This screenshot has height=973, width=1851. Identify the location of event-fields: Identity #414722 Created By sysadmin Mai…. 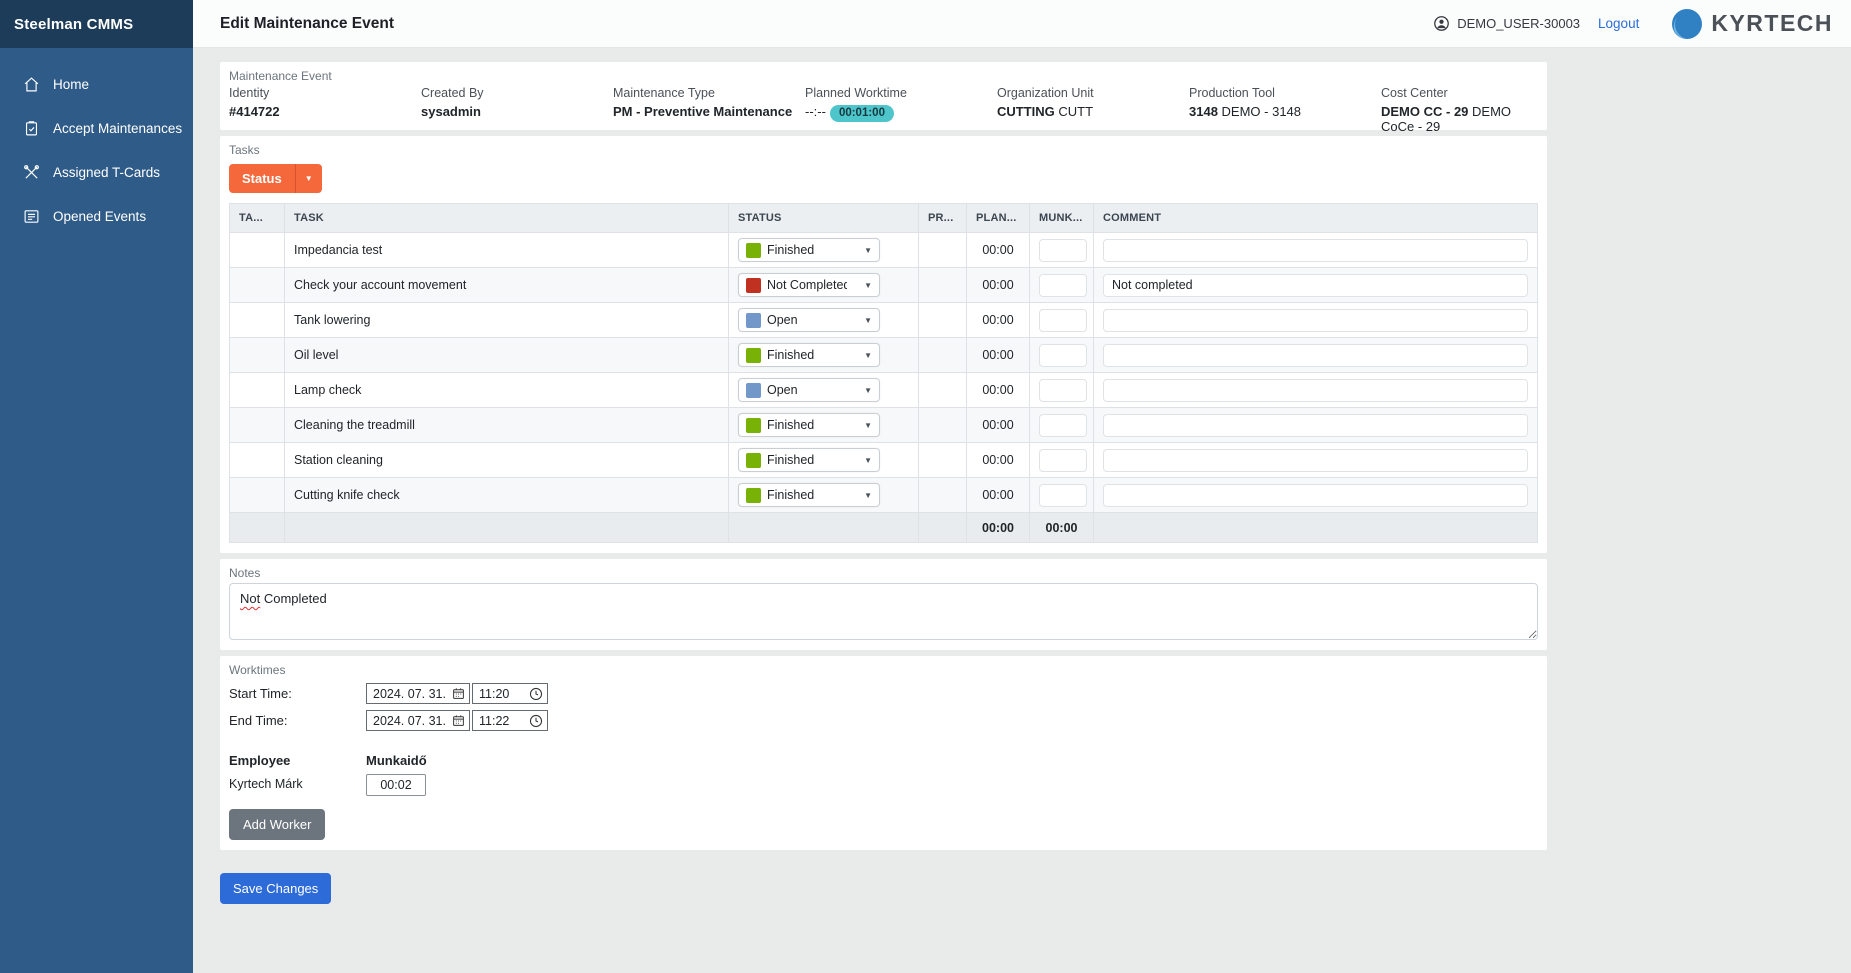
(883, 110).